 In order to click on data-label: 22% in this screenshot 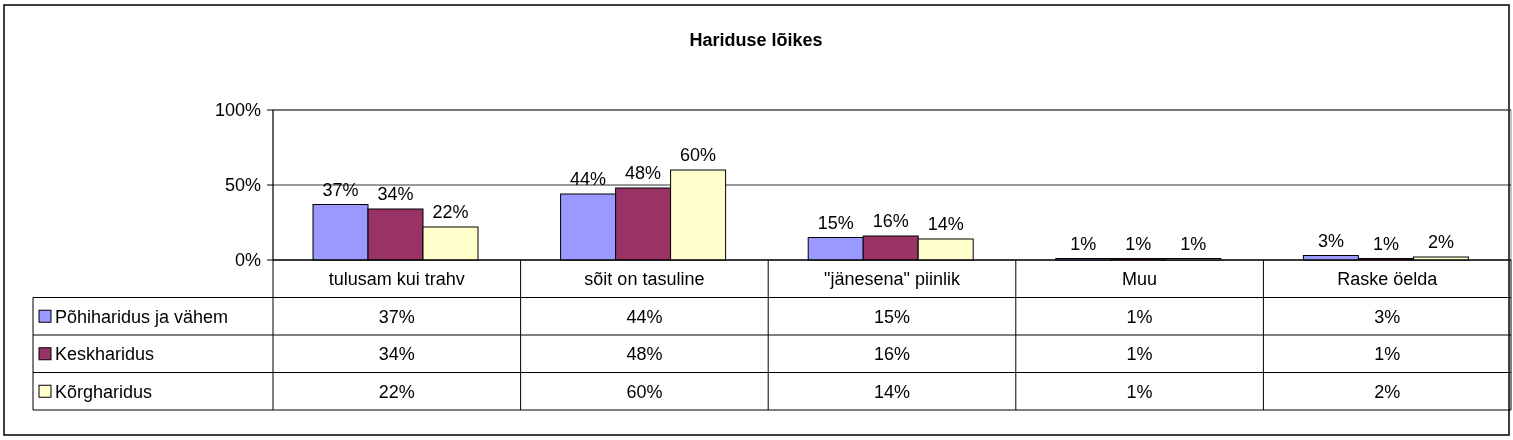, I will do `click(396, 391)`.